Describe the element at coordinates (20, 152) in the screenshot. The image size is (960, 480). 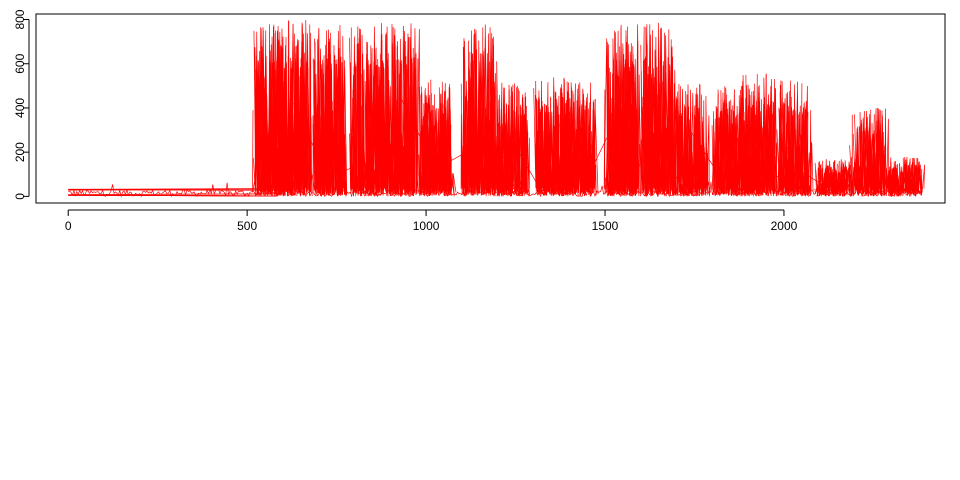
I see `y-tick-label: 200` at that location.